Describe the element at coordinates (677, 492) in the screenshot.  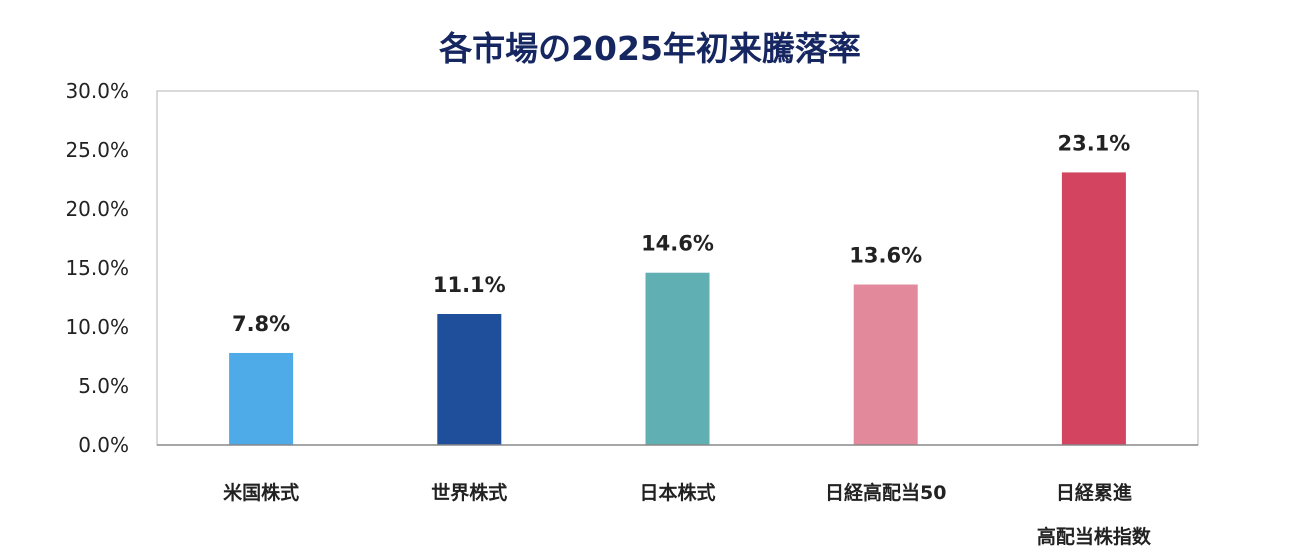
I see `x-category-label: 日本株式` at that location.